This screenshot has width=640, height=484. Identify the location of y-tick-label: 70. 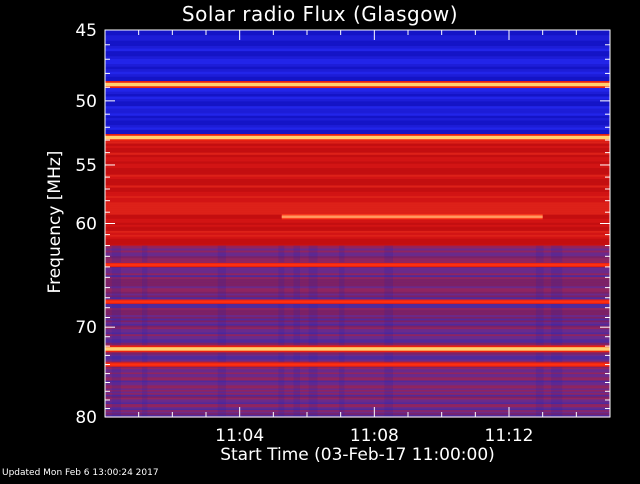
(86, 328).